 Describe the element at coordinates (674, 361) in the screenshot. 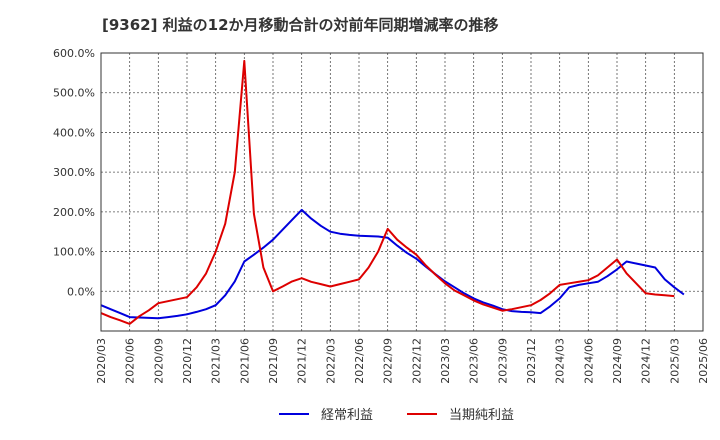

I see `x-tick-label: 2025/03` at that location.